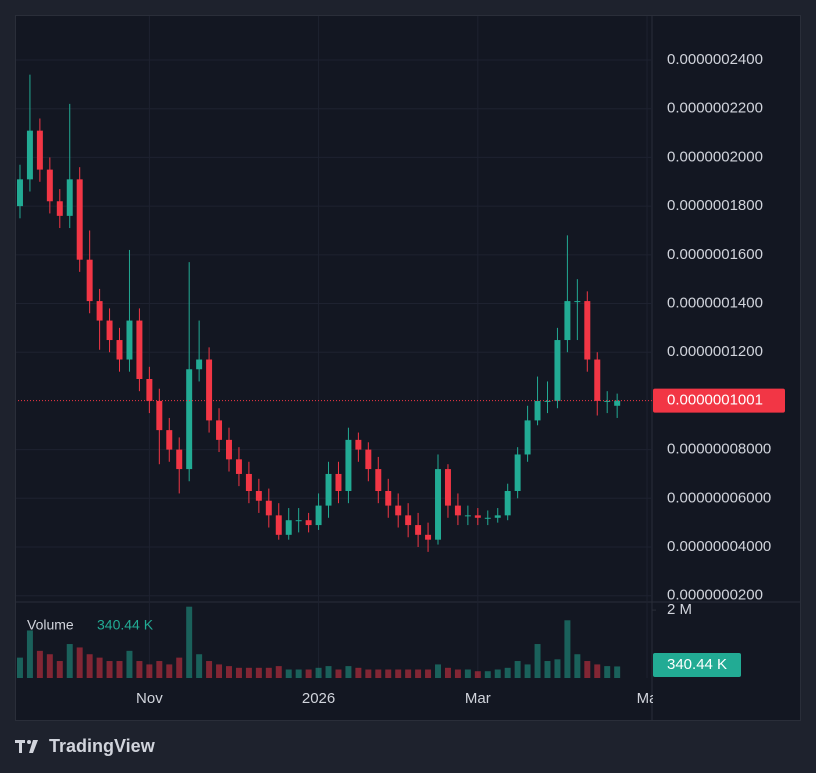 The width and height of the screenshot is (816, 773). Describe the element at coordinates (397, 698) in the screenshot. I see `time-axis: Nov 2026 Mar Ma` at that location.